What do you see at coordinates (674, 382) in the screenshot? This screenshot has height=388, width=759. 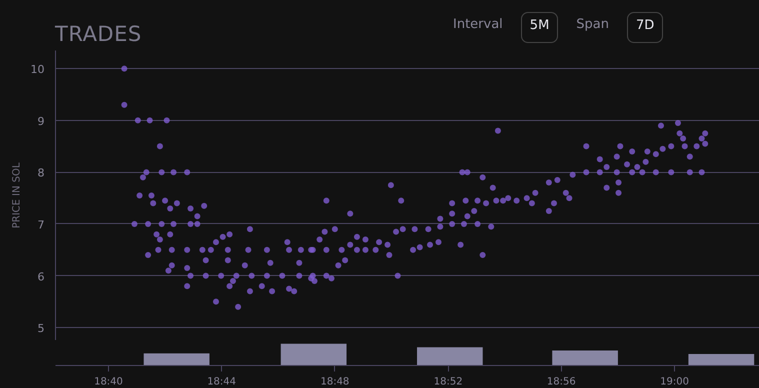 I see `x-tick-label: 19:00` at bounding box center [674, 382].